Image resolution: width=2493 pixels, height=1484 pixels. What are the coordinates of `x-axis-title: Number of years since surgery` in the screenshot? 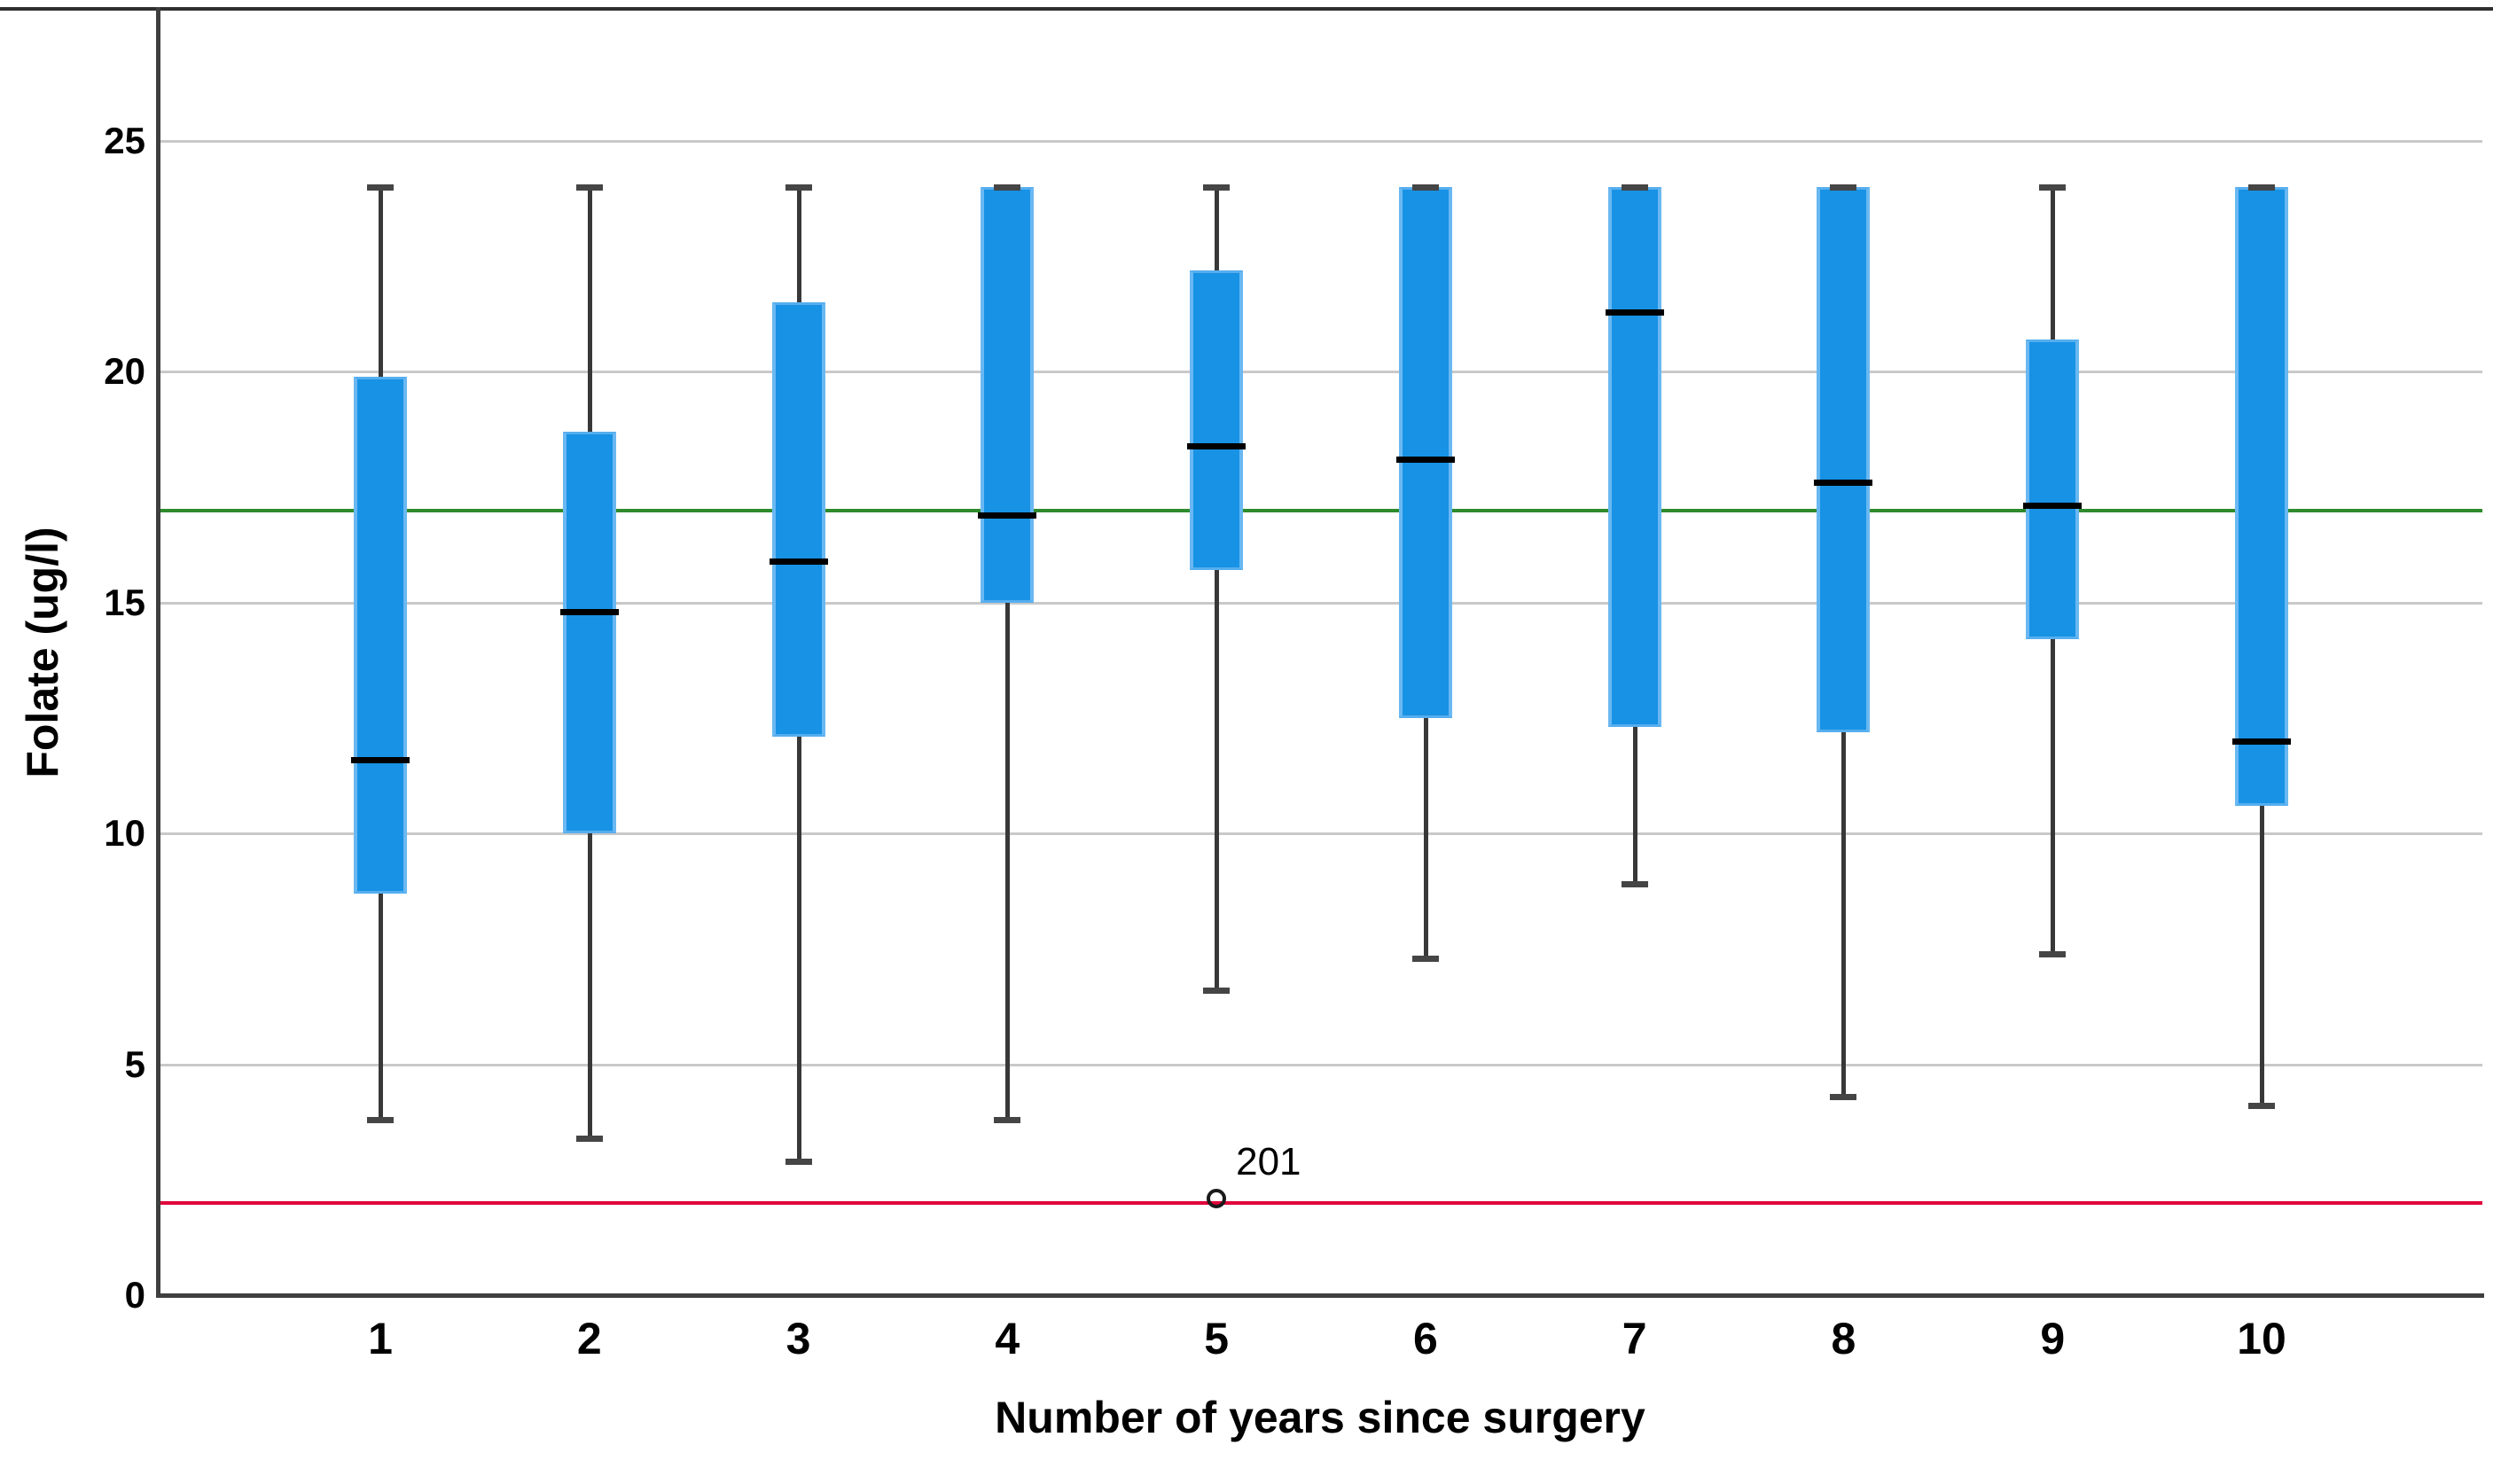 It's located at (1320, 1417).